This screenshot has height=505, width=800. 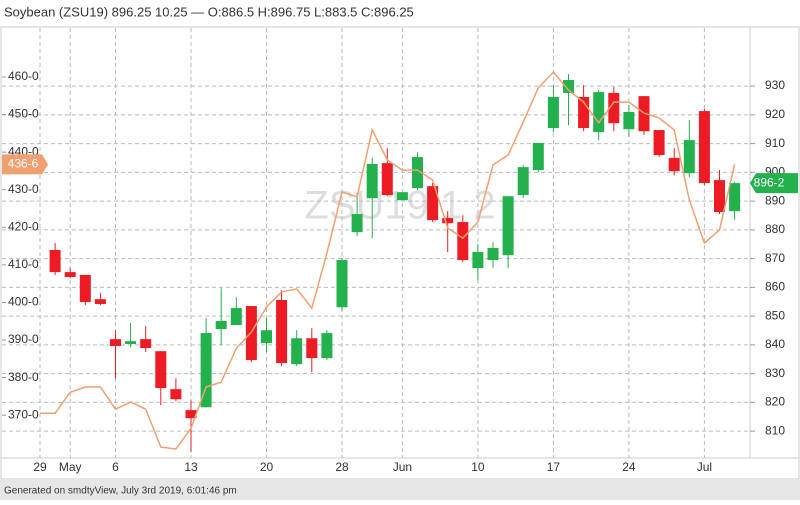 I want to click on price-tag-label: 436-6, so click(x=23, y=164).